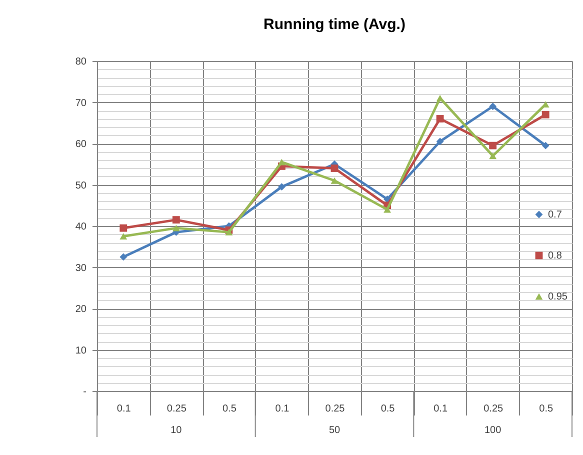 This screenshot has width=583, height=455. I want to click on legend-label: 0.7, so click(555, 215).